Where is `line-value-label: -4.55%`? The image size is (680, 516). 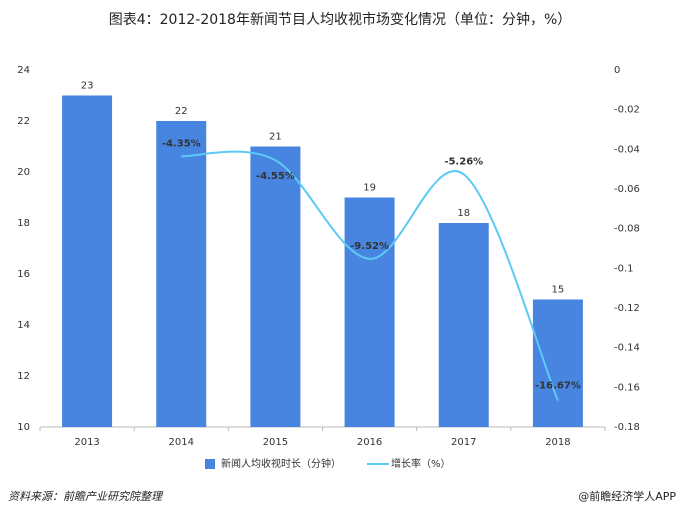
line-value-label: -4.55% is located at coordinates (275, 176).